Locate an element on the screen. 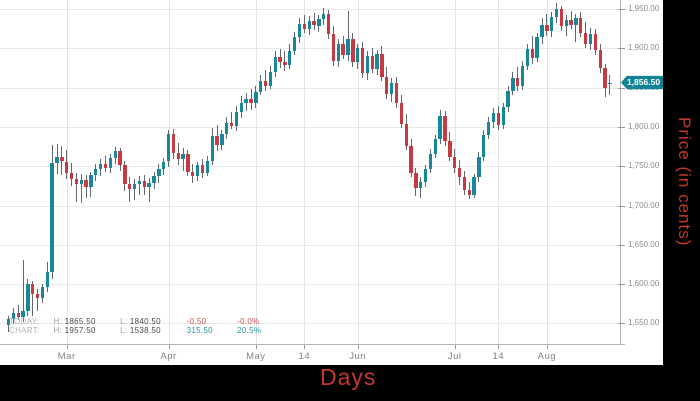 The image size is (700, 401). y-tick-label: 1,950.00 is located at coordinates (644, 8).